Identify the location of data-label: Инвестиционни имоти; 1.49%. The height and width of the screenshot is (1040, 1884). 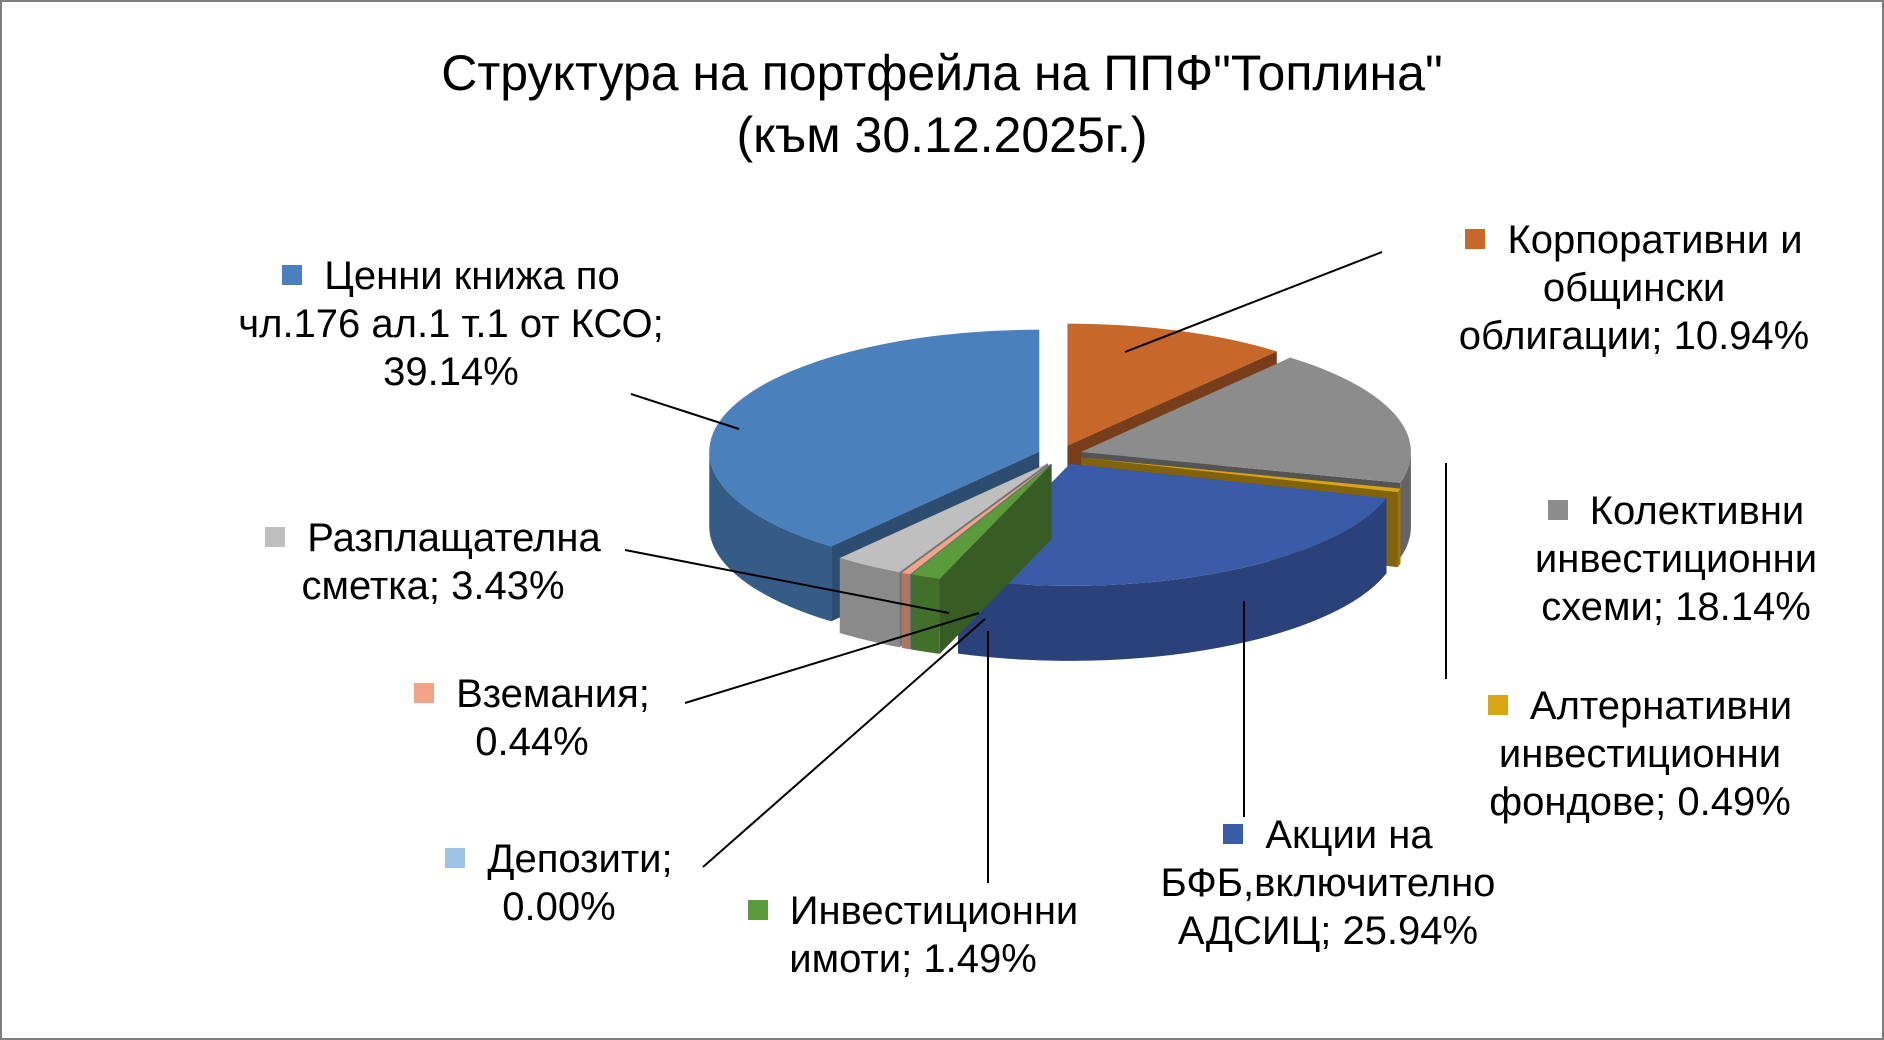
(913, 935).